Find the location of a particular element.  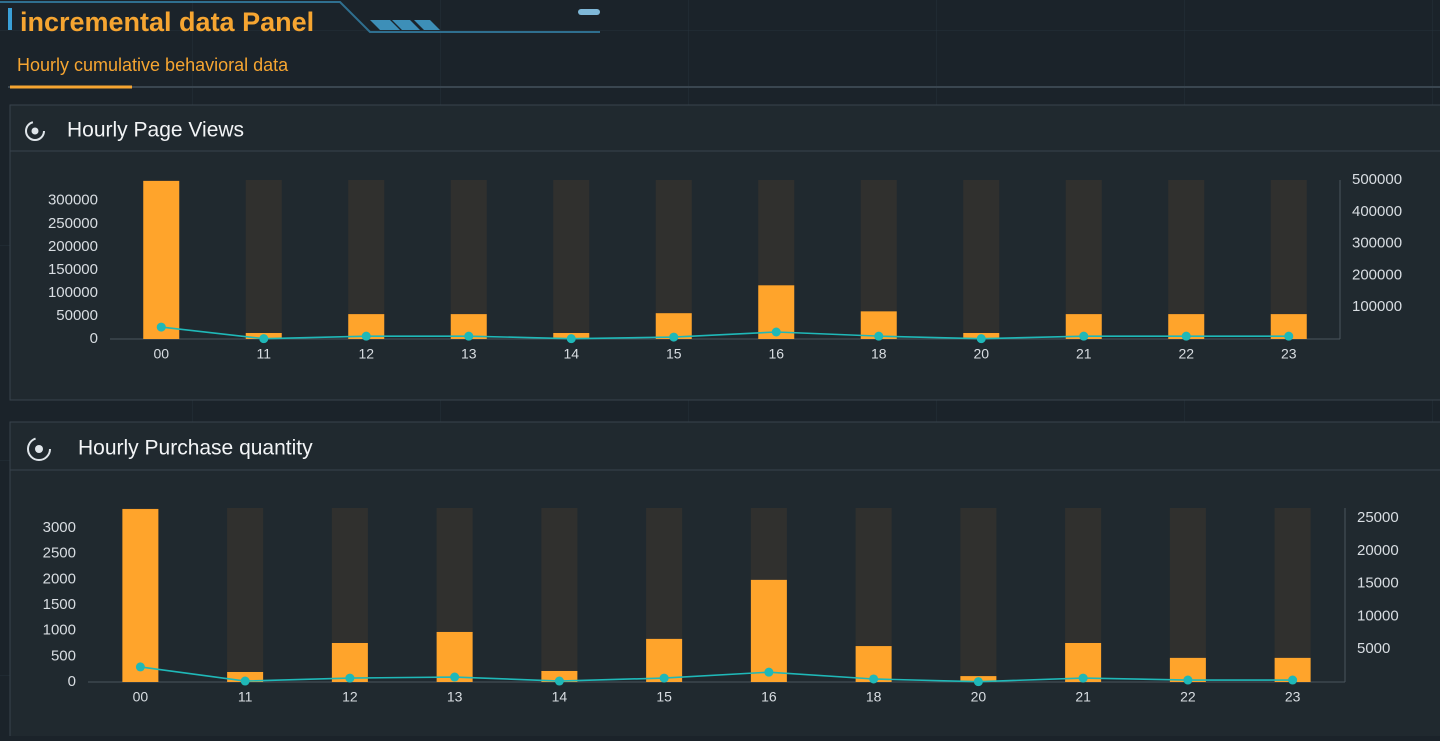

y-tick-label: 2500 is located at coordinates (59, 553).